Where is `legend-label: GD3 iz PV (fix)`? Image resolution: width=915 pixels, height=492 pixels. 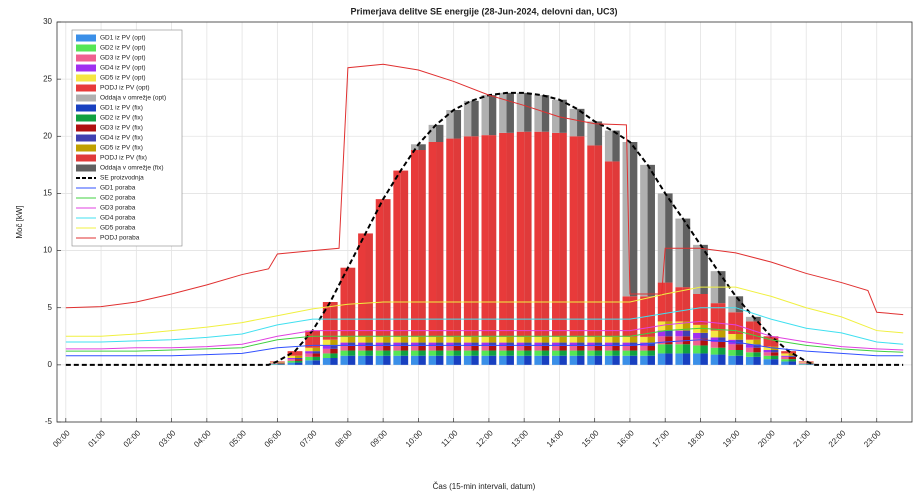 legend-label: GD3 iz PV (fix) is located at coordinates (121, 128).